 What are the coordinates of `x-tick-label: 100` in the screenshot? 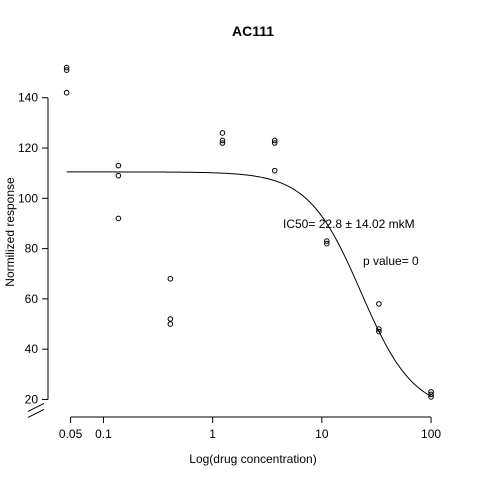 It's located at (431, 434).